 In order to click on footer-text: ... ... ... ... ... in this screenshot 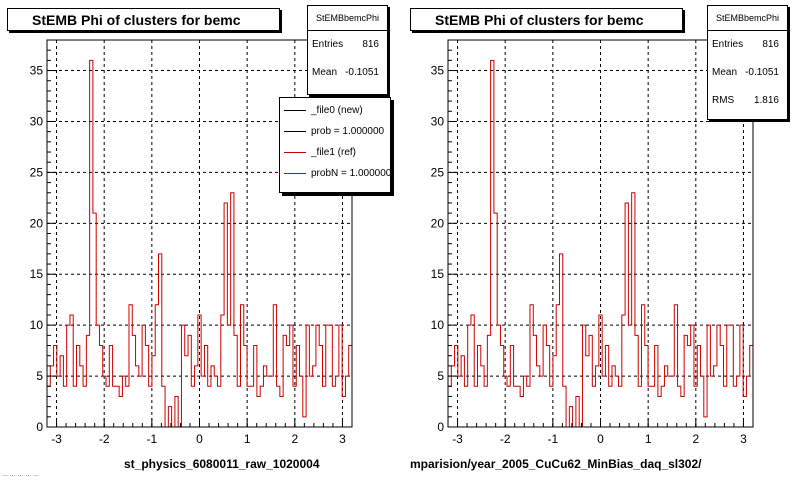, I will do `click(20, 474)`.